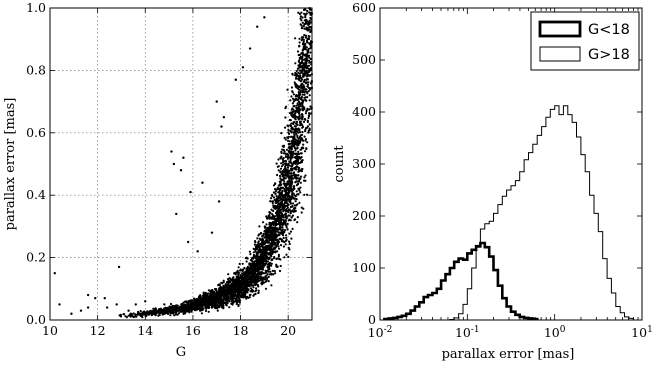 The width and height of the screenshot is (656, 372). Describe the element at coordinates (364, 267) in the screenshot. I see `histogram-y-tick-label: 100` at that location.